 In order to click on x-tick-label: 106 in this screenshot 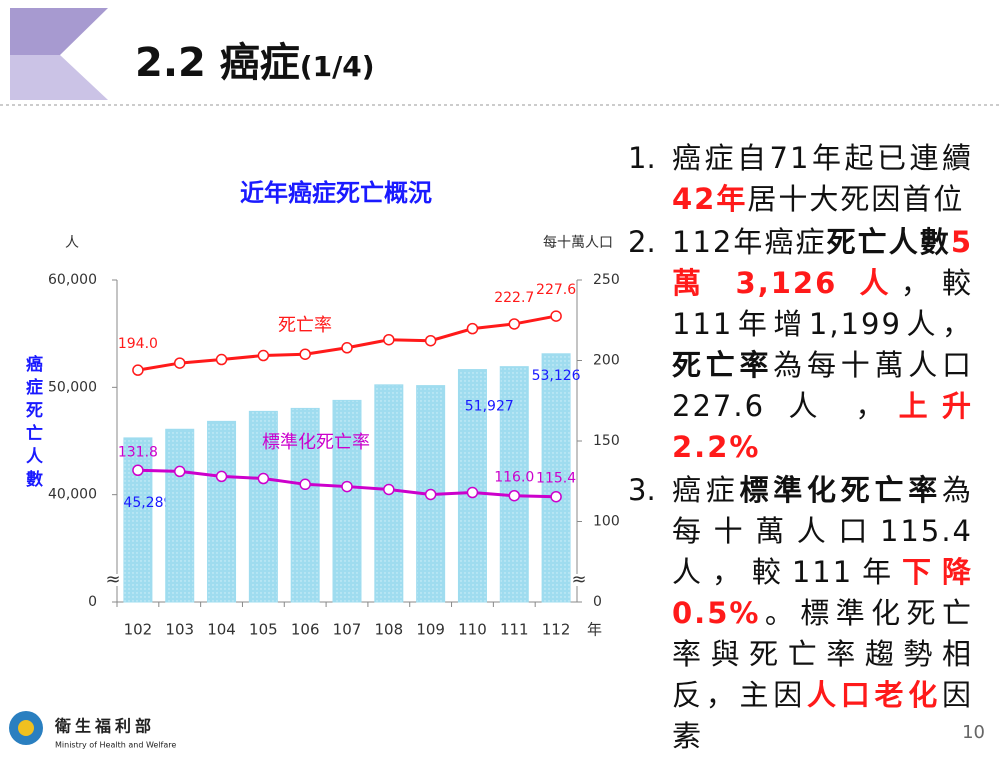, I will do `click(305, 630)`.